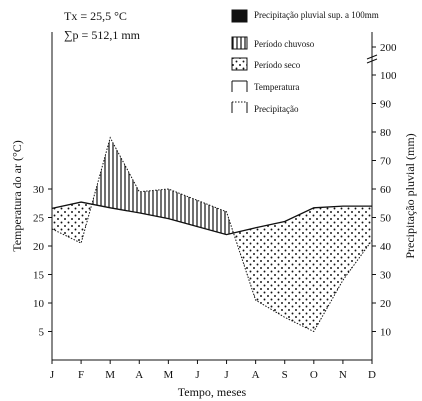 Image resolution: width=422 pixels, height=401 pixels. What do you see at coordinates (386, 333) in the screenshot?
I see `y-tick-label-right: 10` at bounding box center [386, 333].